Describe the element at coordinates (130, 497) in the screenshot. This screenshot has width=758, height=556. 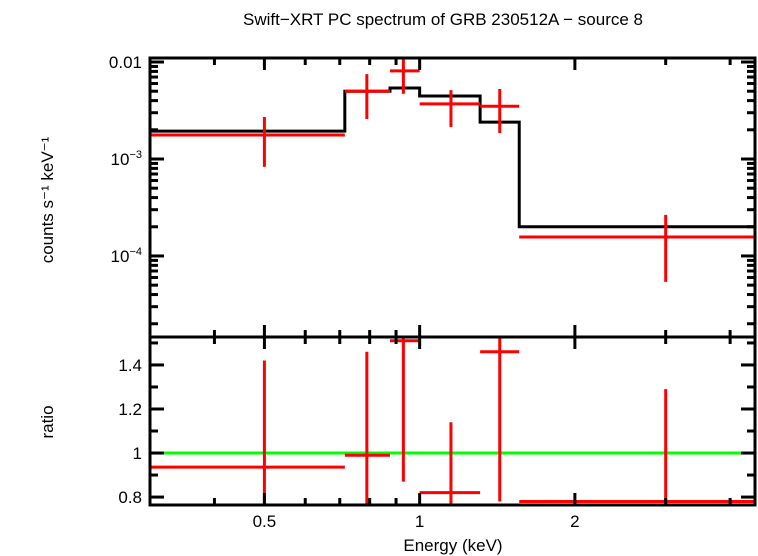
I see `bottom-y-tick-label: 0.8` at that location.